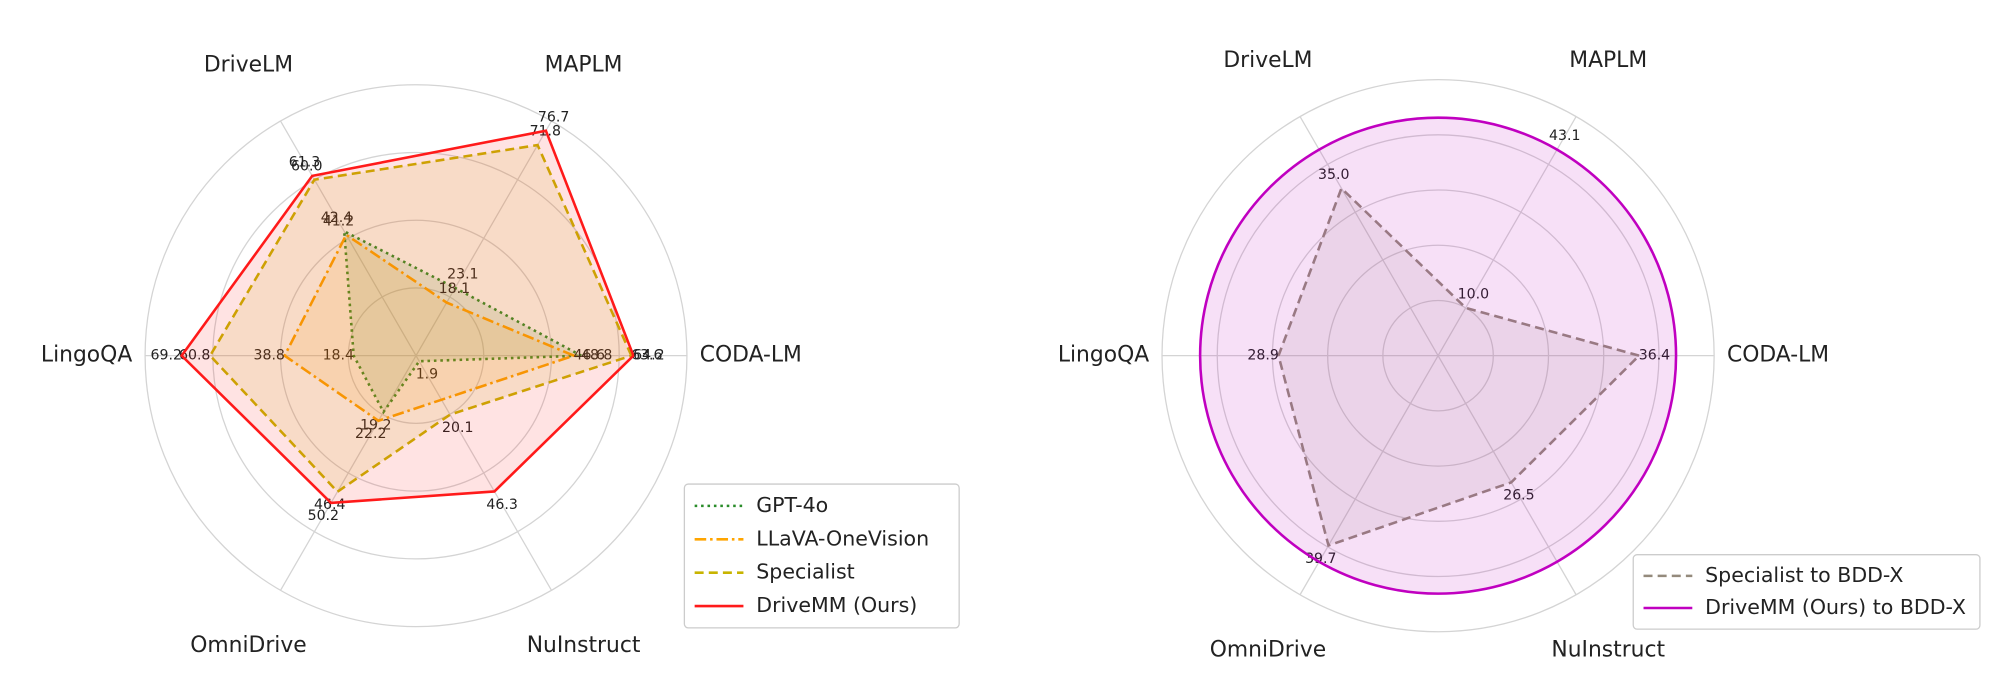 This screenshot has width=2013, height=696. Describe the element at coordinates (553, 117) in the screenshot. I see `value-label: 76.7` at that location.